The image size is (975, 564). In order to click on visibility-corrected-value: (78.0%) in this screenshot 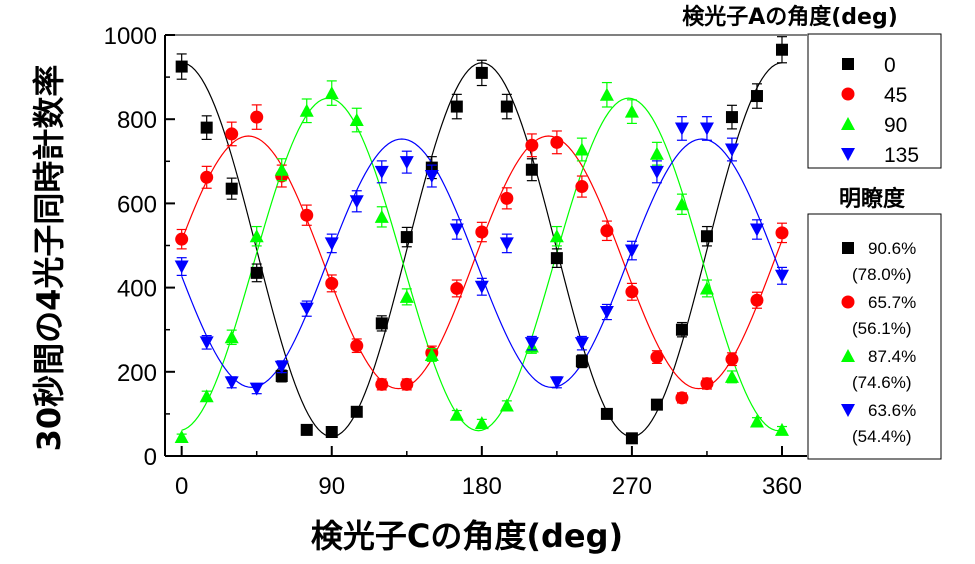, I will do `click(882, 274)`.